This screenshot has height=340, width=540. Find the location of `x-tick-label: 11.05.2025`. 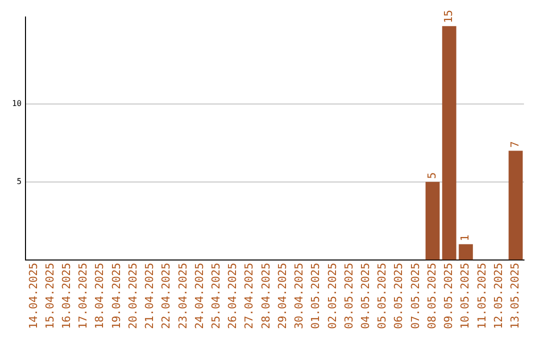

x-tick-label: 11.05.2025 is located at coordinates (481, 296).